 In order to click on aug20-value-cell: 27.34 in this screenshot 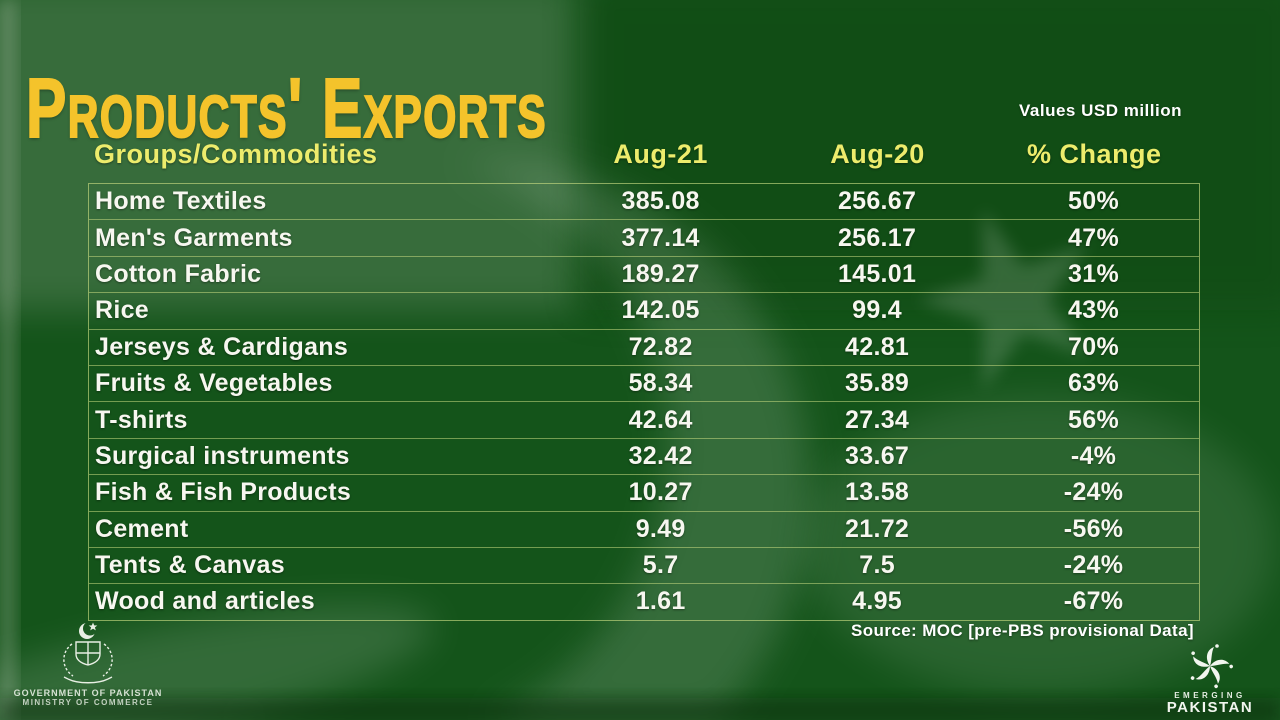, I will do `click(877, 419)`.